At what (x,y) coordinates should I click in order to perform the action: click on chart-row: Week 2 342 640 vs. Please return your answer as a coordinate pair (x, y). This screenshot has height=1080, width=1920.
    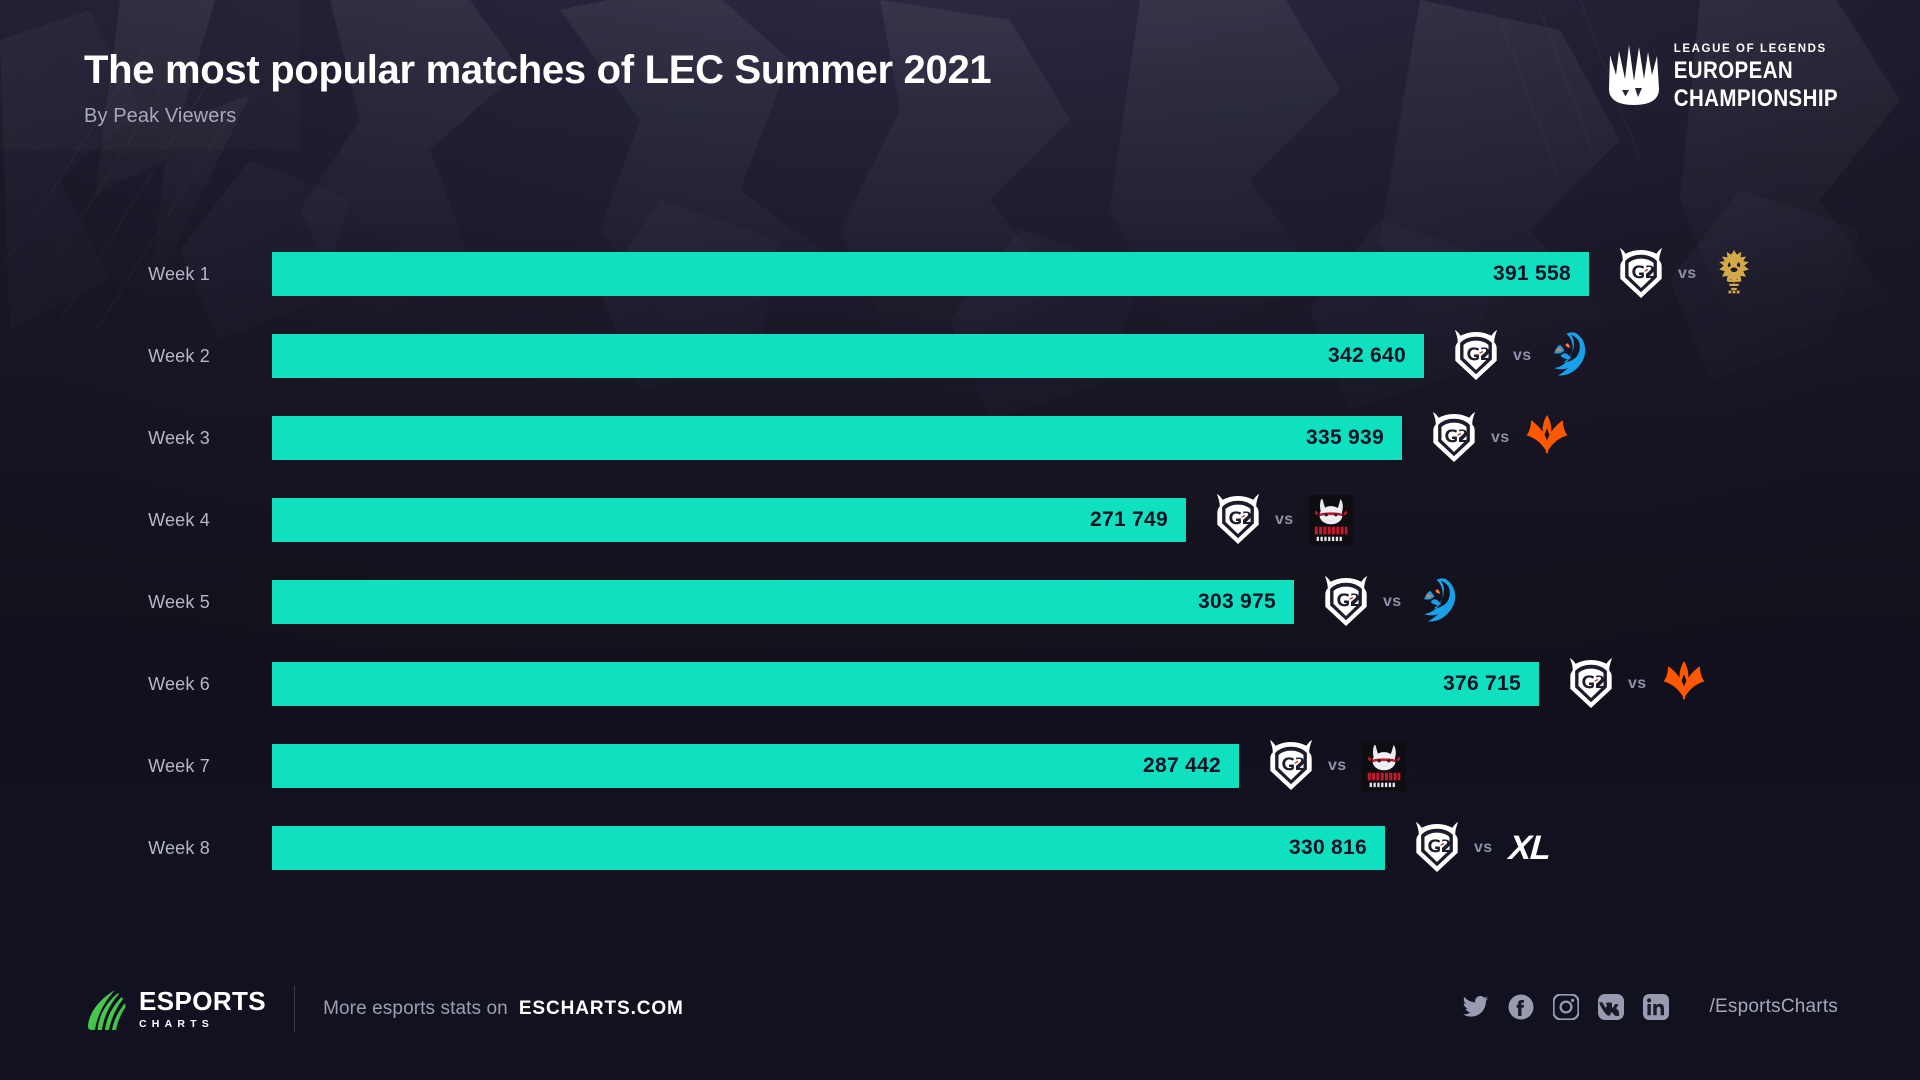
    Looking at the image, I should click on (960, 373).